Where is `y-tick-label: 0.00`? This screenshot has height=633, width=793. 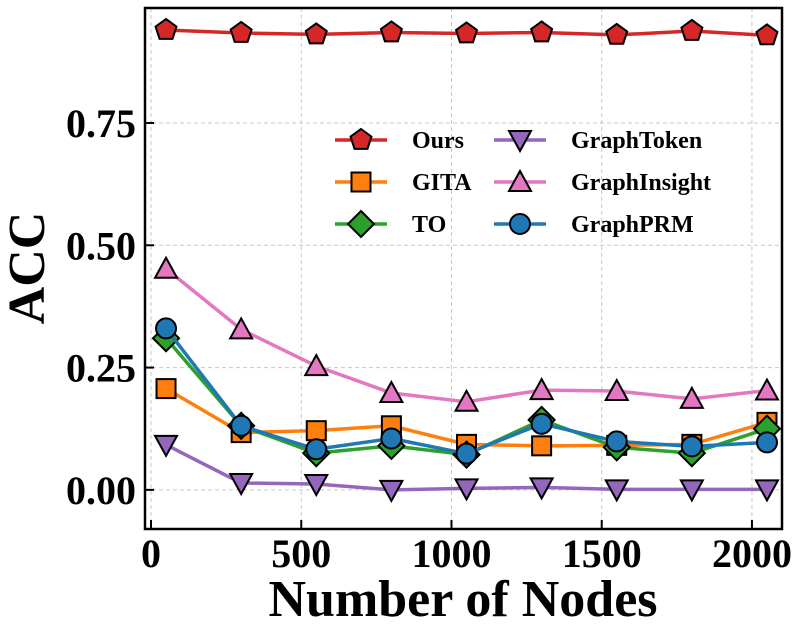 y-tick-label: 0.00 is located at coordinates (101, 490).